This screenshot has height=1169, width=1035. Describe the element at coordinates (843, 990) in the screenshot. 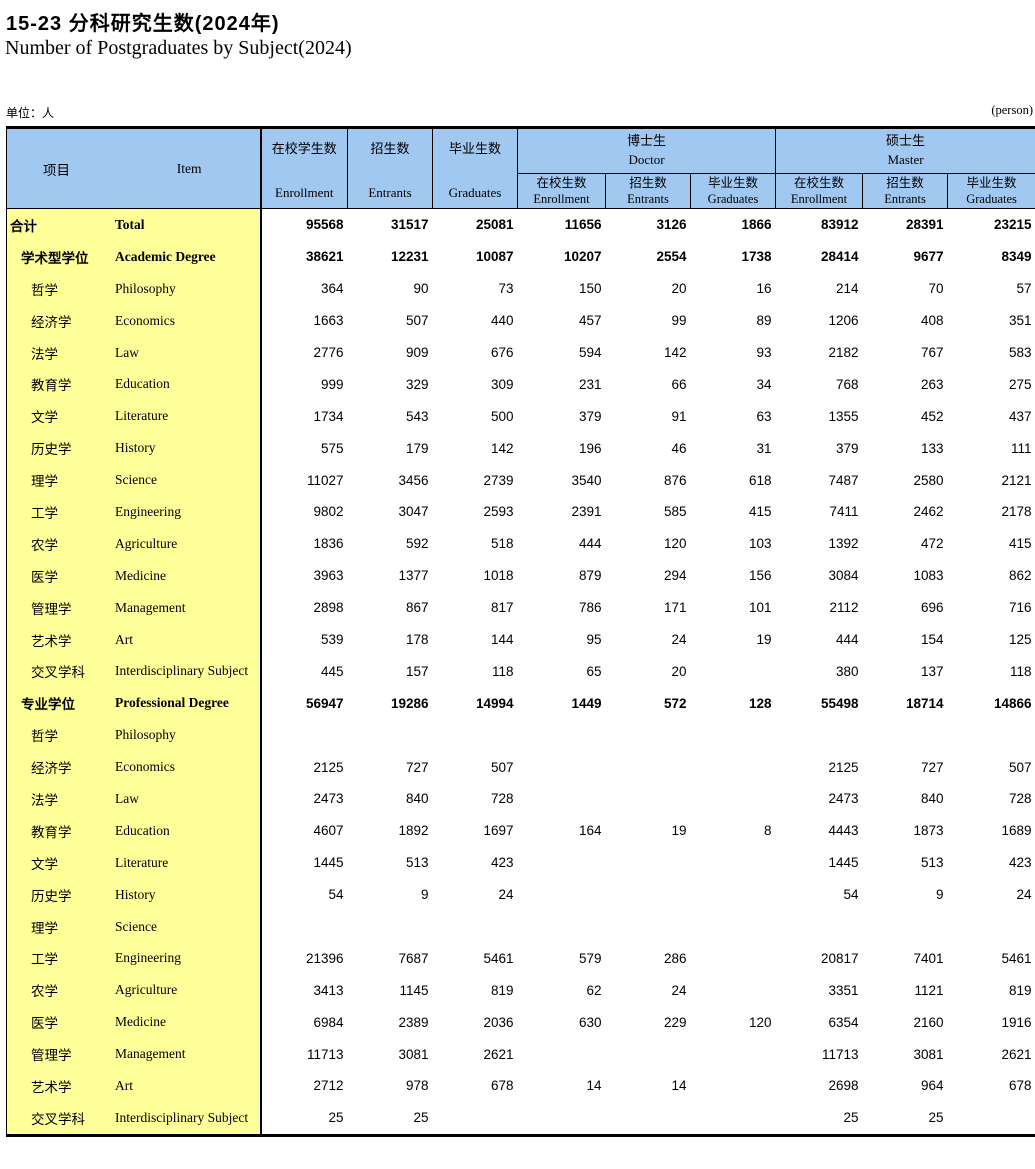

I see `cell-master-enrollment: 3351` at that location.